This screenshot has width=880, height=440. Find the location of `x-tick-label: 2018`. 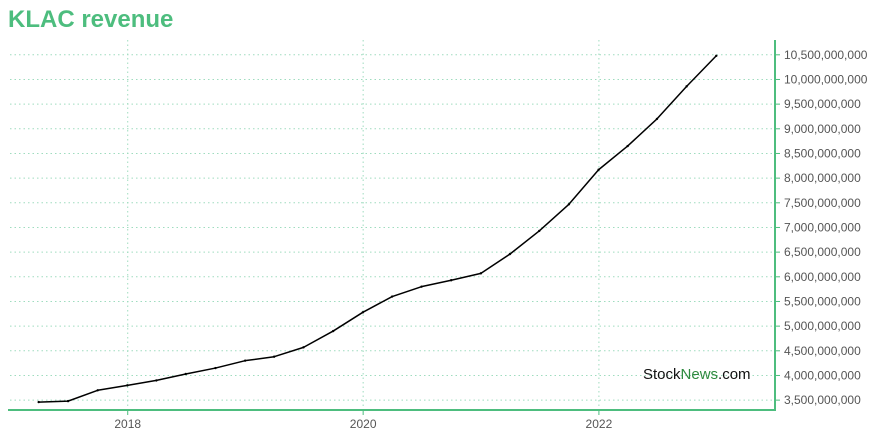

x-tick-label: 2018 is located at coordinates (127, 424).